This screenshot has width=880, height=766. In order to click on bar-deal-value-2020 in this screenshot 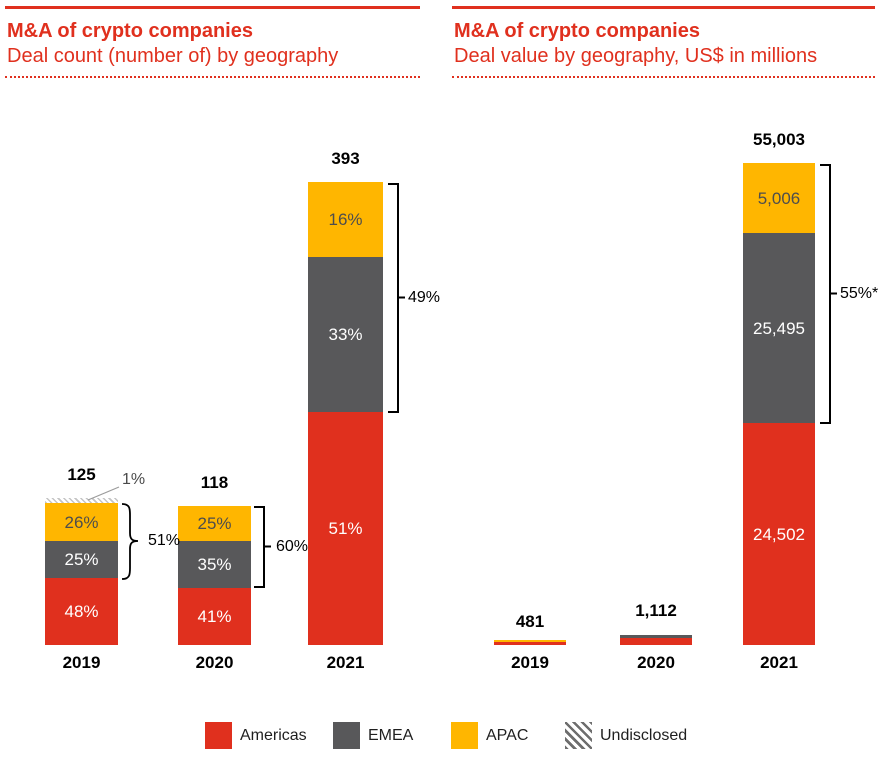, I will do `click(656, 640)`.